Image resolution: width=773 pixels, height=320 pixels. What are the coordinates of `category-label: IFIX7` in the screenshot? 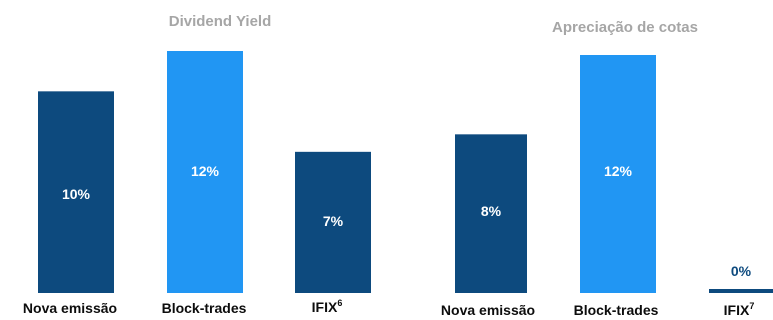 It's located at (739, 309).